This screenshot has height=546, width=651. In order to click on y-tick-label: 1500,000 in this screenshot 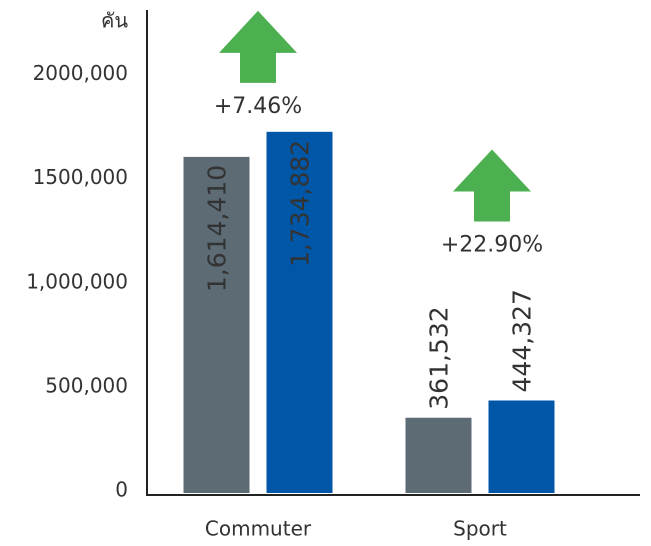, I will do `click(80, 177)`.